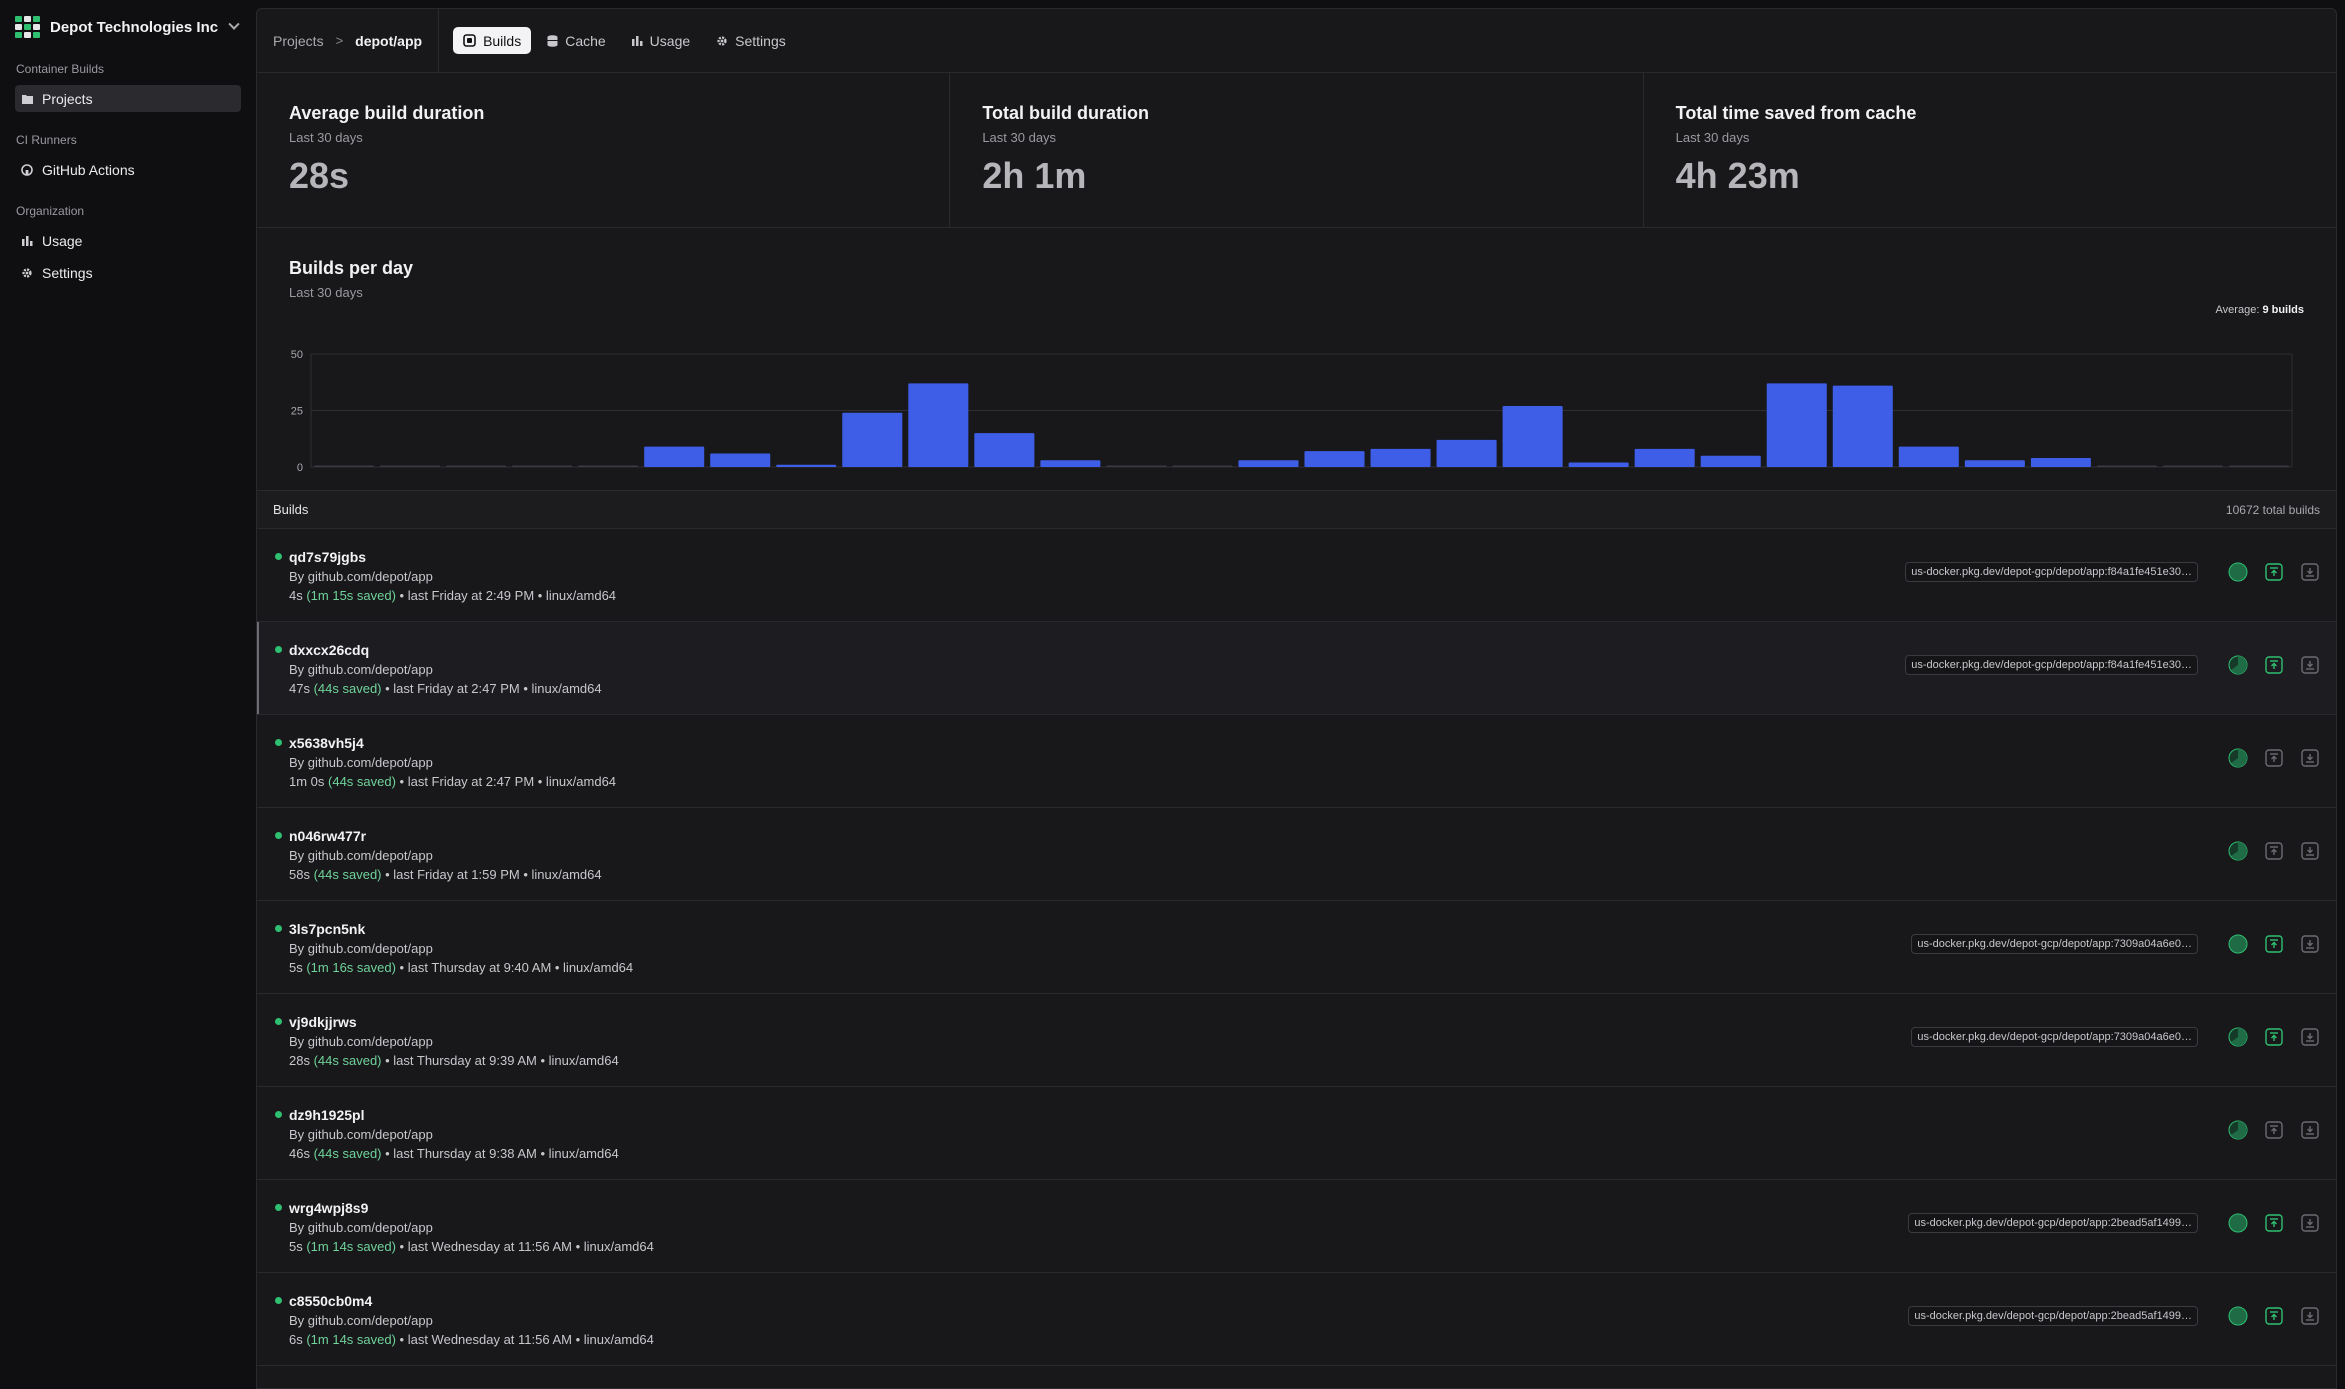 The image size is (2345, 1389). Describe the element at coordinates (492, 40) in the screenshot. I see `tab-builds: Builds` at that location.